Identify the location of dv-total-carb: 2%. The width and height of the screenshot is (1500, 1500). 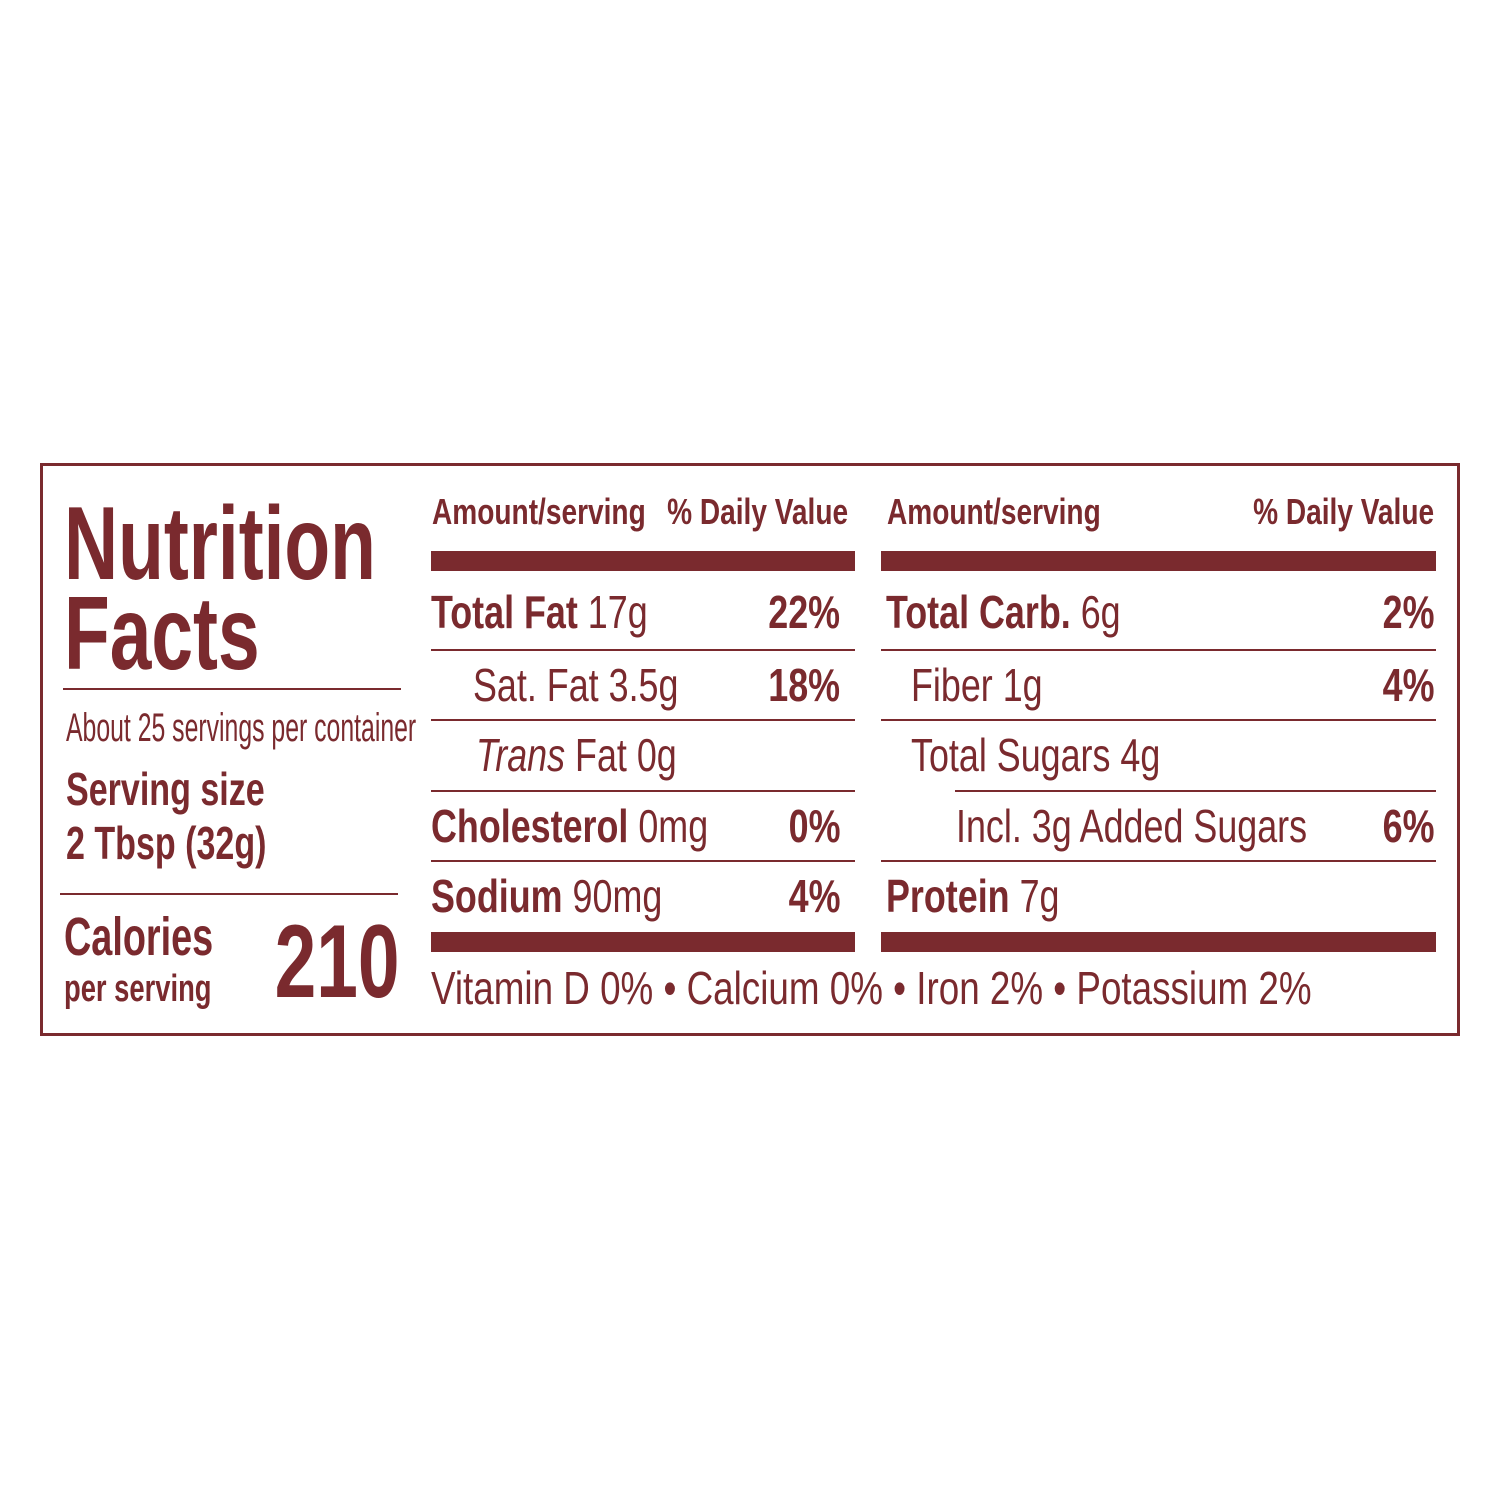
(1408, 612).